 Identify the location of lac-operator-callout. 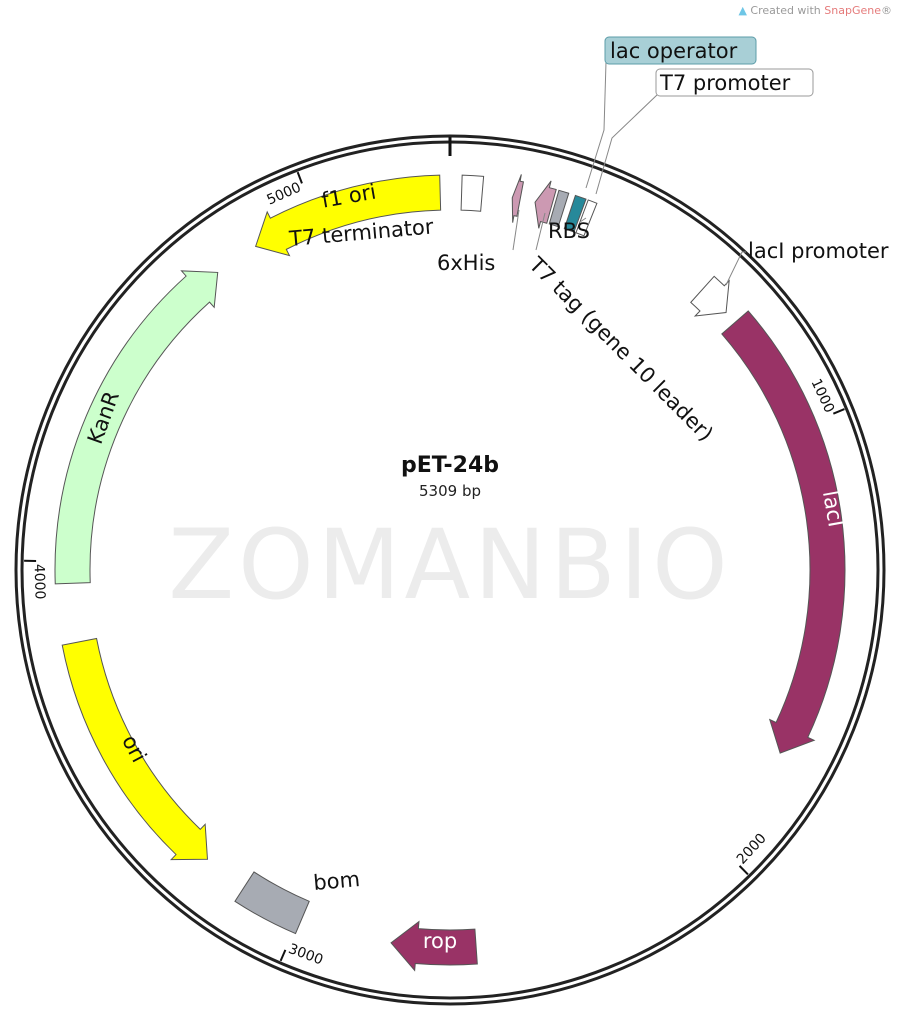
(680, 50).